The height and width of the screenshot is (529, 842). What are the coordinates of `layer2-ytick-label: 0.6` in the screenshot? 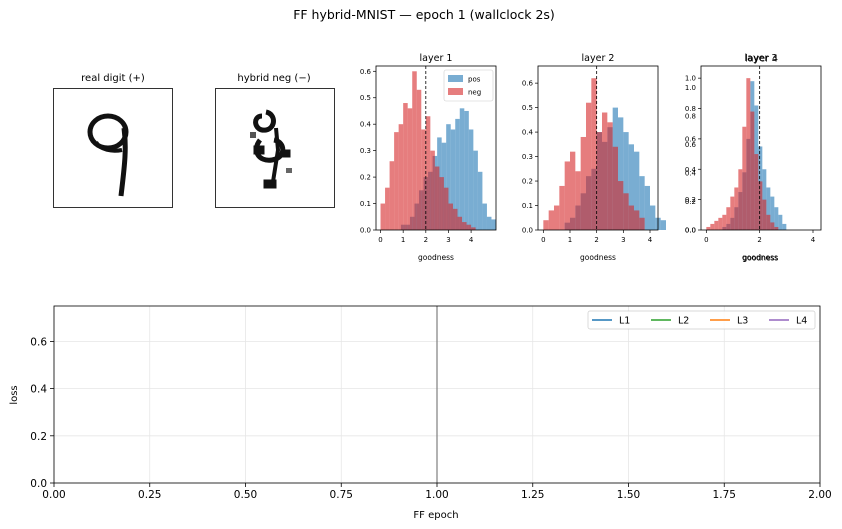 It's located at (528, 84).